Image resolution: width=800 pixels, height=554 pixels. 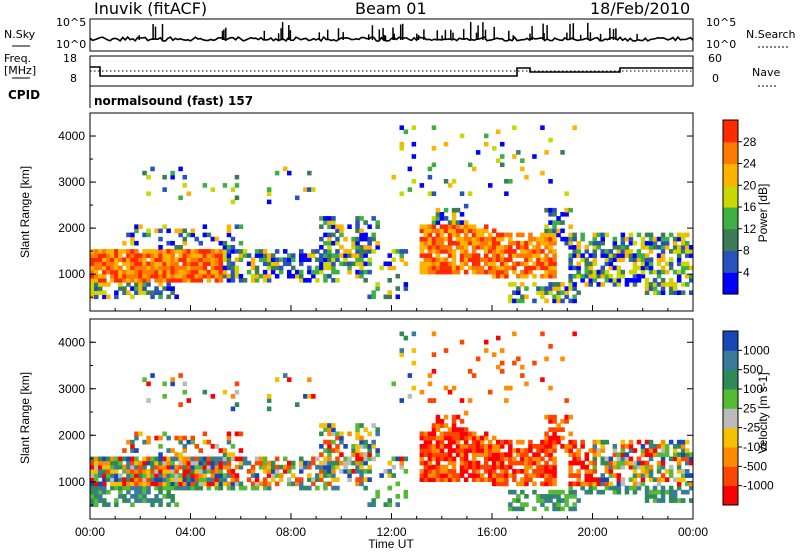 What do you see at coordinates (71, 482) in the screenshot?
I see `y-tick-label: 1000` at bounding box center [71, 482].